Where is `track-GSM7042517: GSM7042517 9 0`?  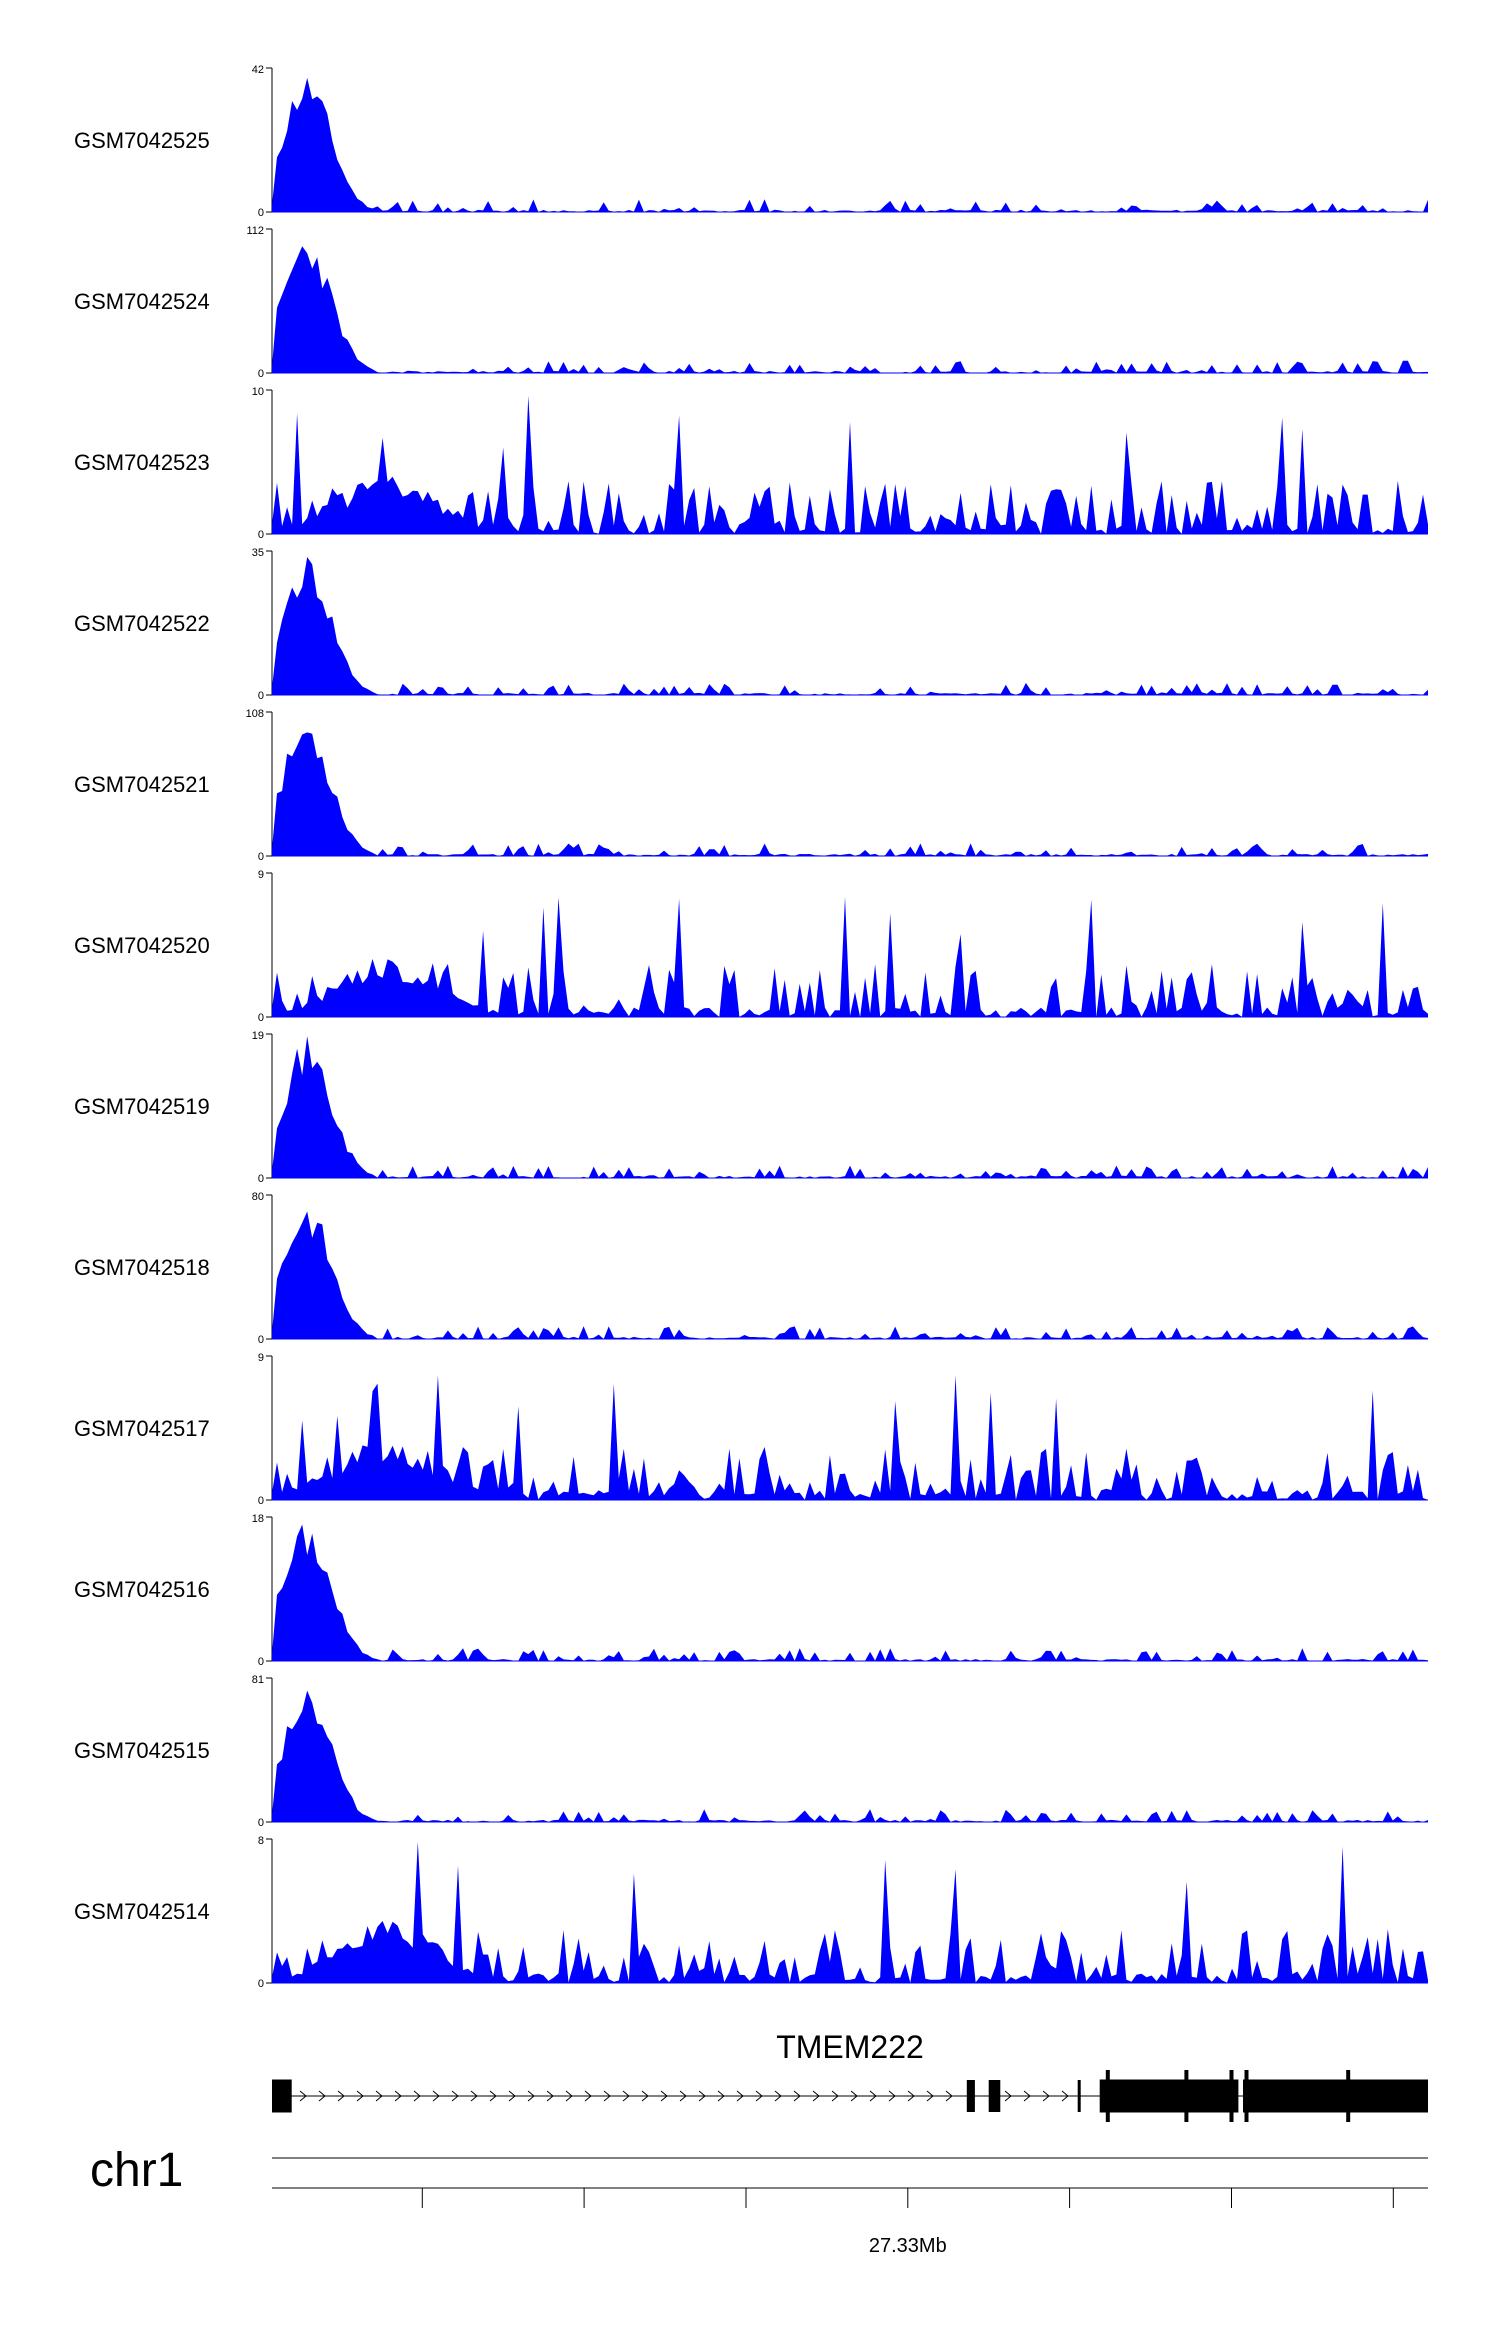 track-GSM7042517: GSM7042517 9 0 is located at coordinates (751, 1429).